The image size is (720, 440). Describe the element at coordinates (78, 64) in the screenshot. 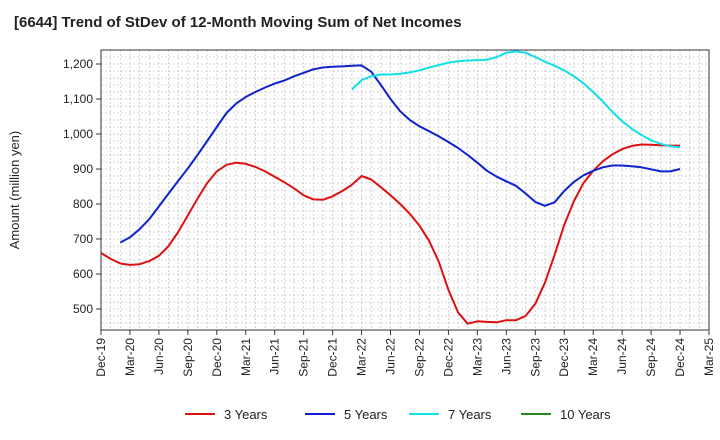

I see `y-tick-label: 1,200` at that location.